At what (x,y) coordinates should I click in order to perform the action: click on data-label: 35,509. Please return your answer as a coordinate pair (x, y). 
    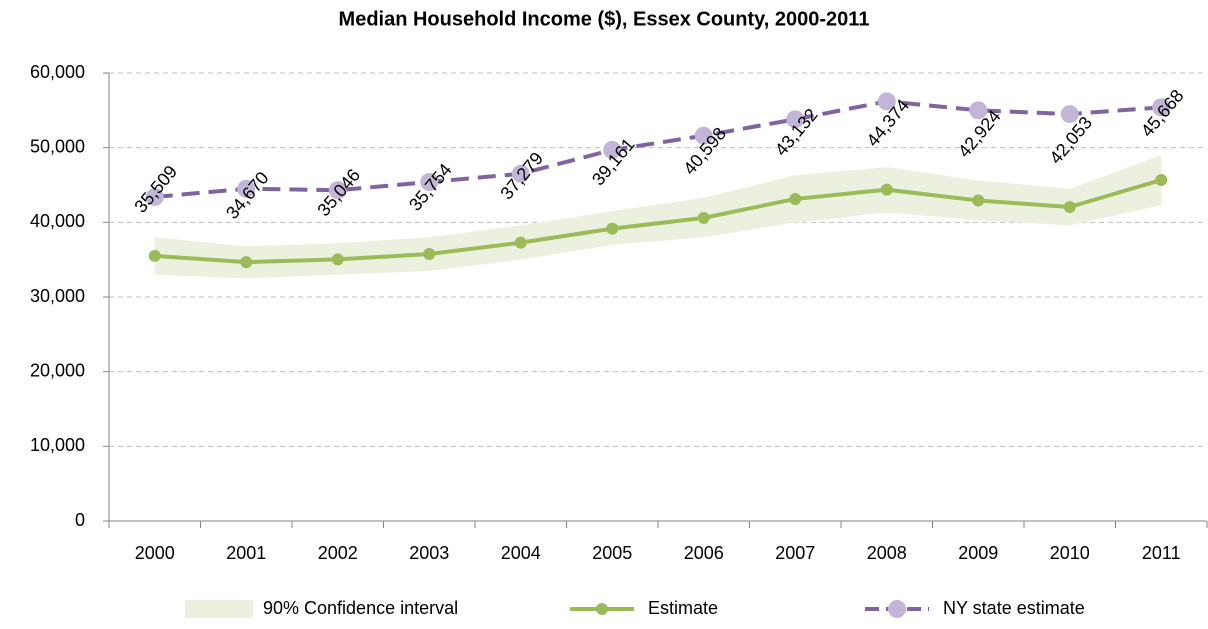
    Looking at the image, I should click on (155, 189).